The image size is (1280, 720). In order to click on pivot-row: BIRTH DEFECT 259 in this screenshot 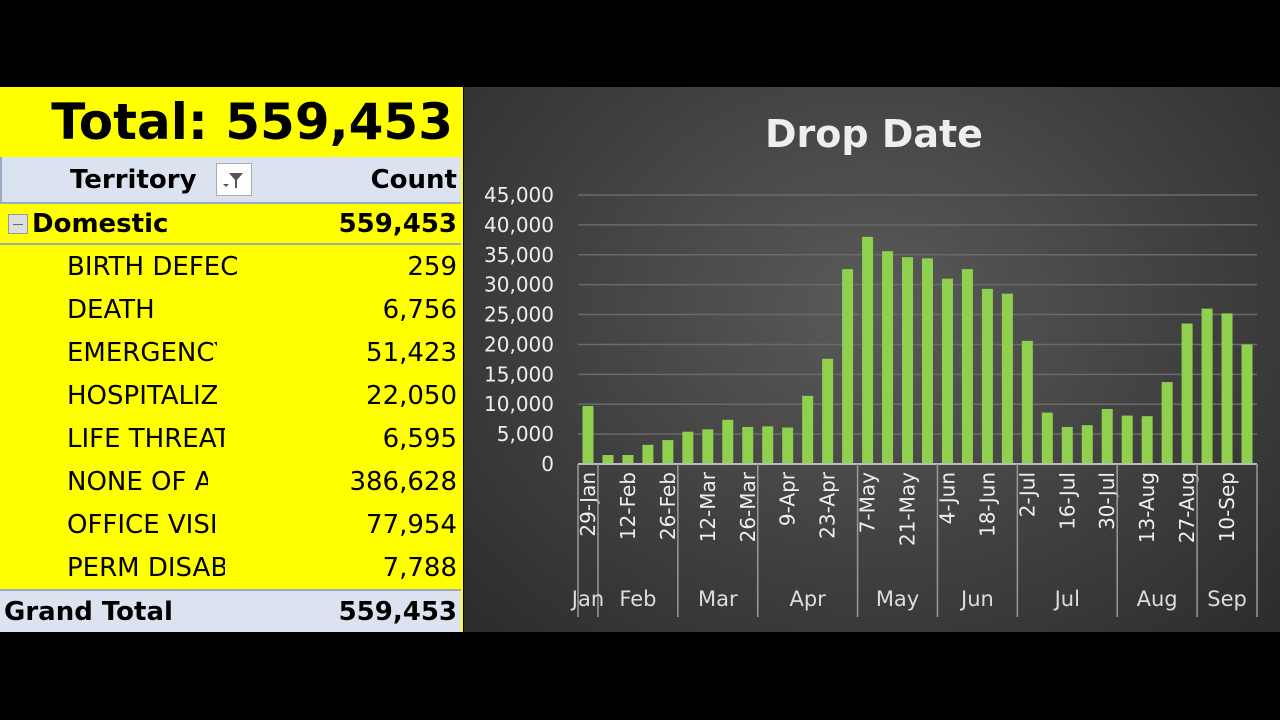, I will do `click(230, 266)`.